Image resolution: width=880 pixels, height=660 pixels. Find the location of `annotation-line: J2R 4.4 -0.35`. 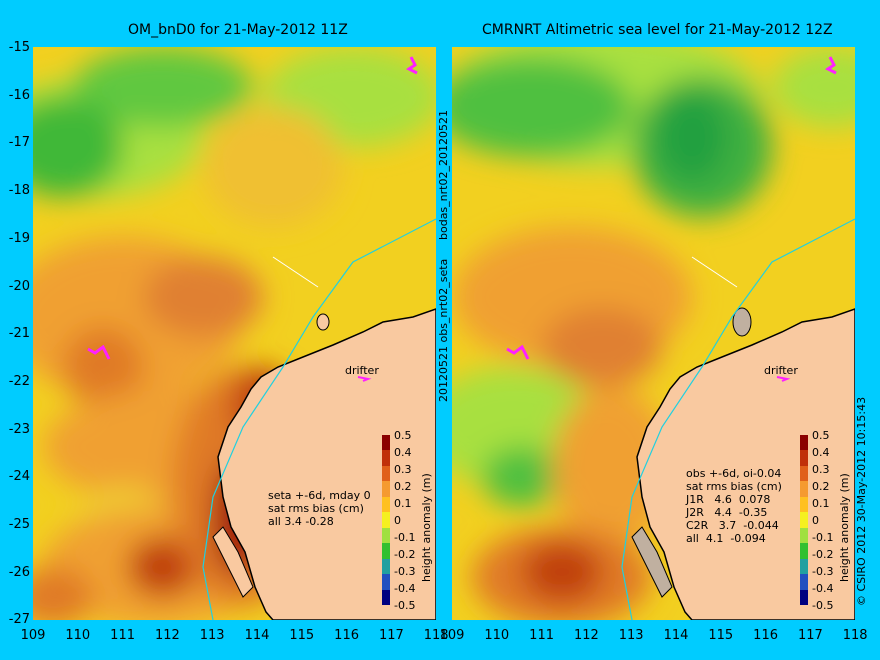

annotation-line: J2R 4.4 -0.35 is located at coordinates (727, 512).